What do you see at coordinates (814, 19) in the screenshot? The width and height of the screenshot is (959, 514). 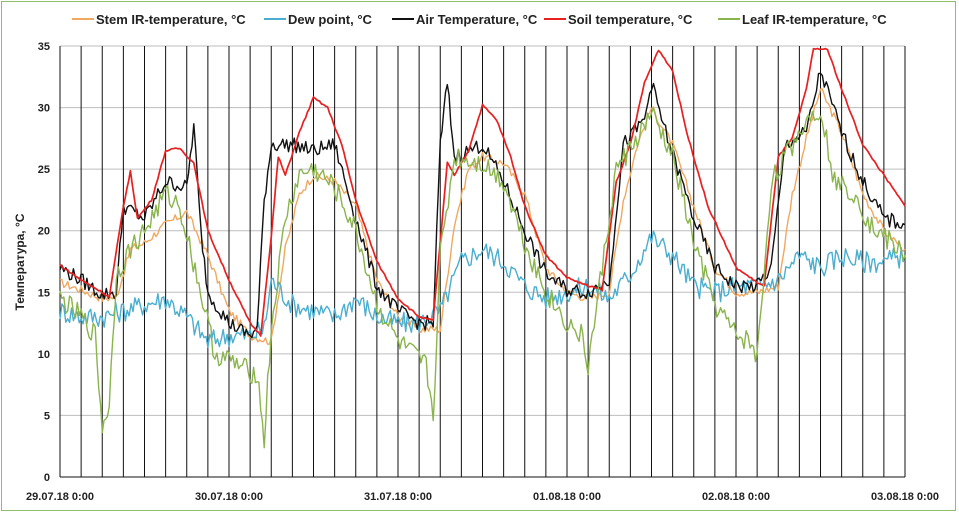 I see `legend-label-4: Leaf IR-temperature, °C` at bounding box center [814, 19].